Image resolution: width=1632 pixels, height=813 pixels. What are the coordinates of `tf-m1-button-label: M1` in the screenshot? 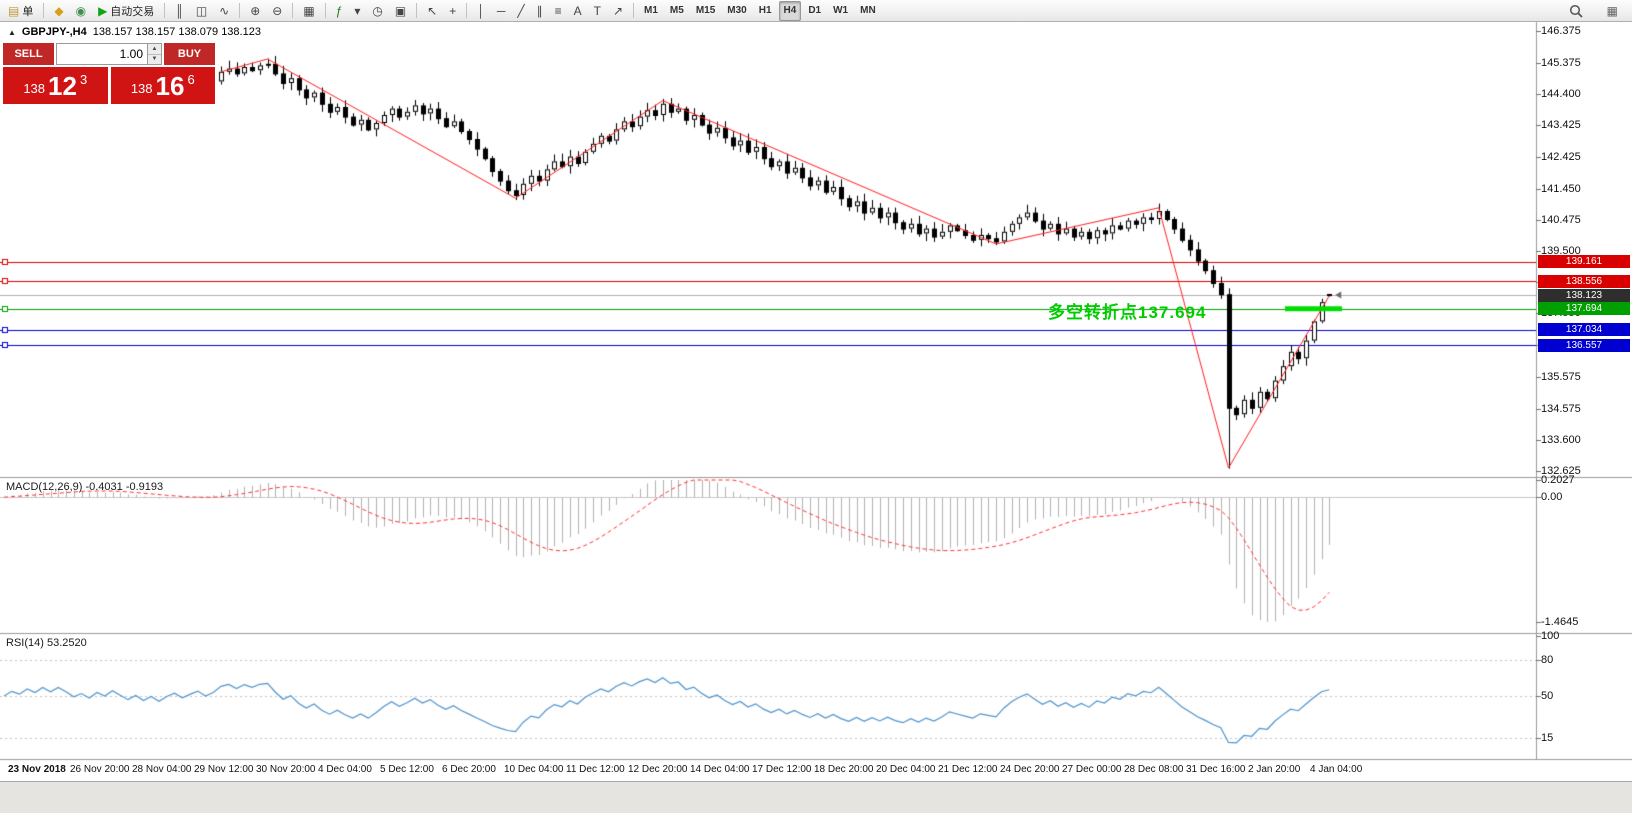 It's located at (651, 10).